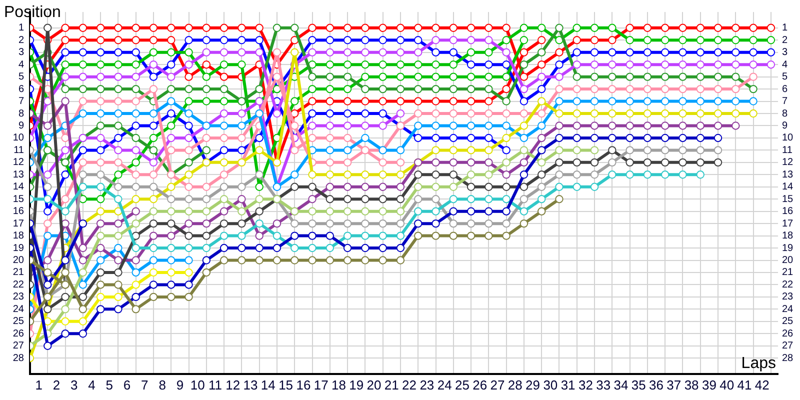 The image size is (800, 400). Describe the element at coordinates (674, 384) in the screenshot. I see `x-tick-label: 37` at that location.